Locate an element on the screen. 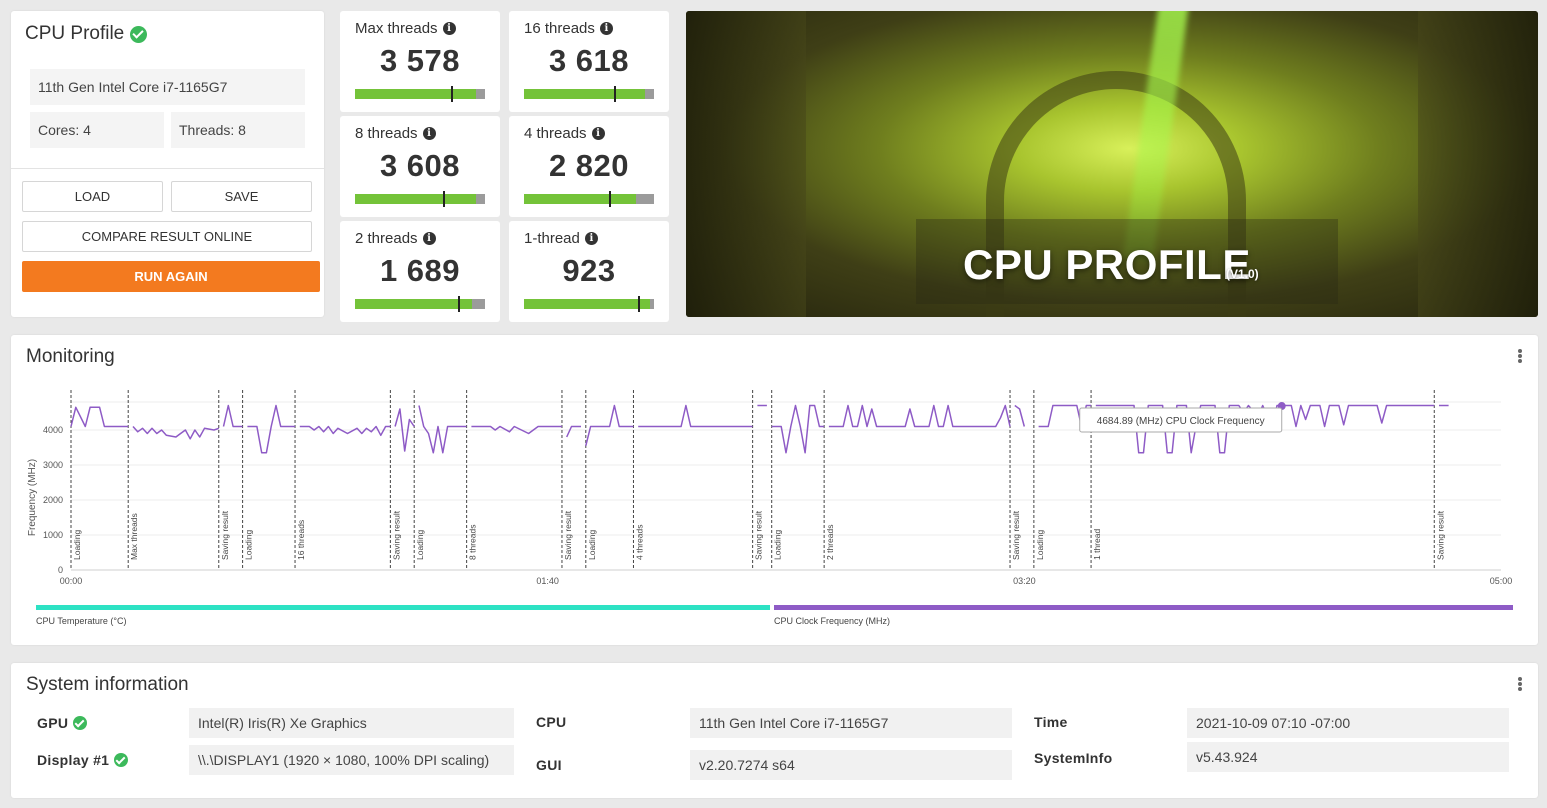 The width and height of the screenshot is (1547, 808). phase-marker-label: 8 threads is located at coordinates (473, 542).